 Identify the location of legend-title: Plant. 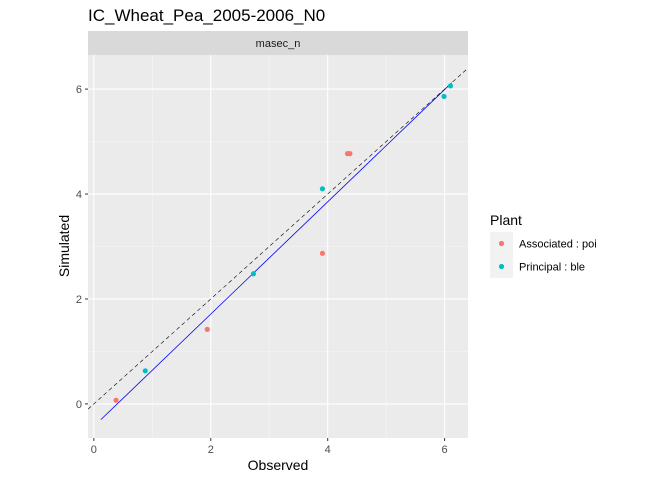
(506, 220).